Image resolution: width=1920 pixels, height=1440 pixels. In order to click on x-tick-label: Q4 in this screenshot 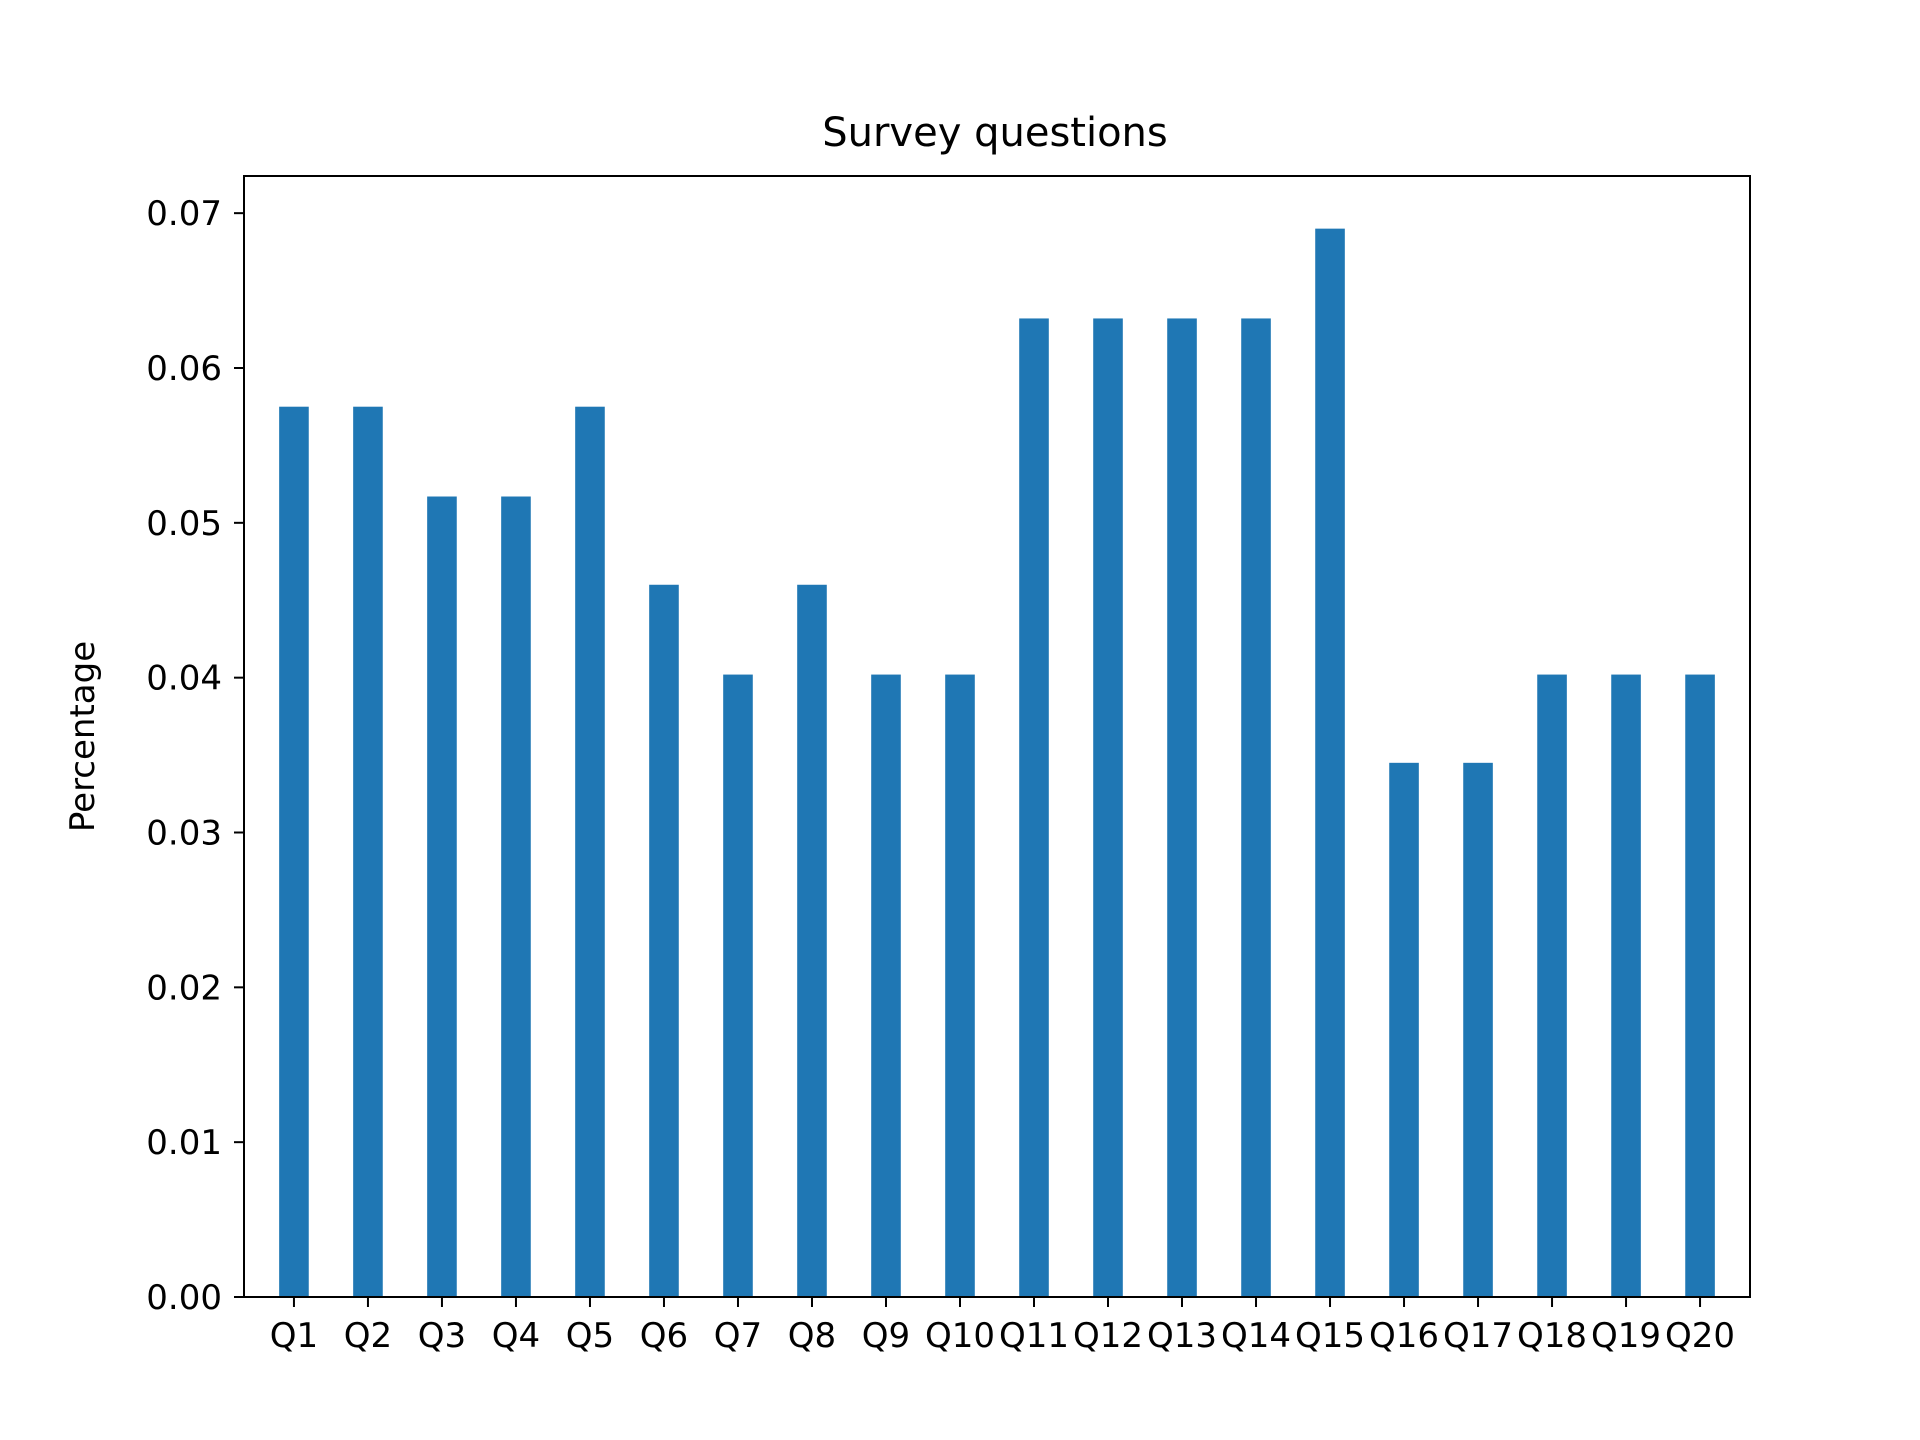, I will do `click(516, 1336)`.